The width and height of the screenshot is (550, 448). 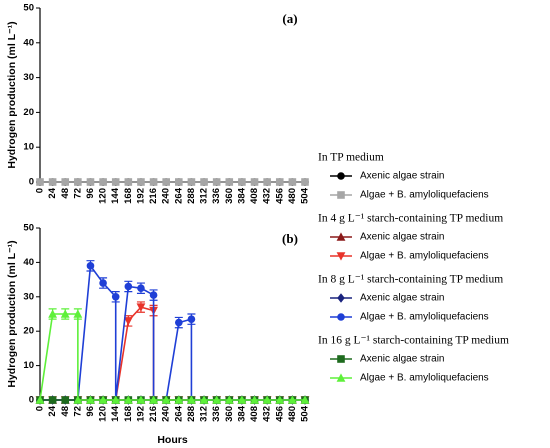 What do you see at coordinates (254, 196) in the screenshot?
I see `x-tick-label: 408` at bounding box center [254, 196].